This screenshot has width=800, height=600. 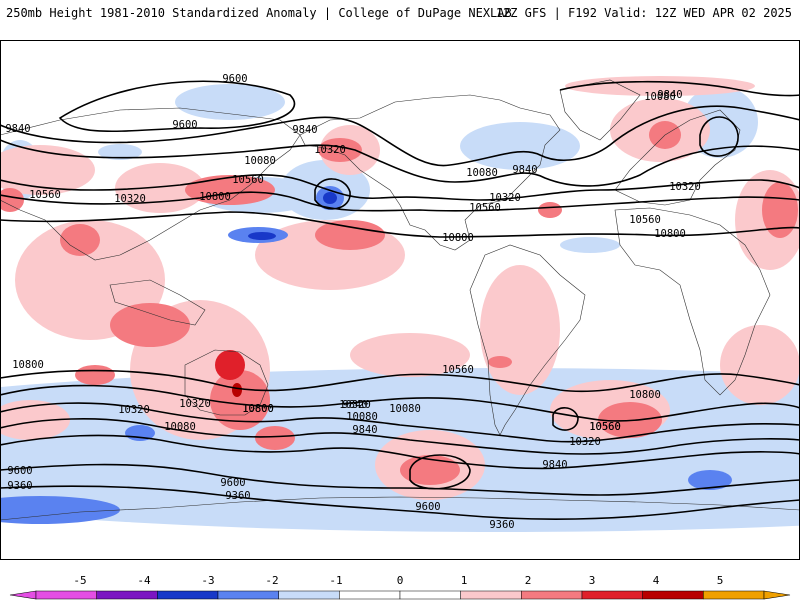 What do you see at coordinates (670, 478) in the screenshot?
I see `neg1-band-se` at bounding box center [670, 478].